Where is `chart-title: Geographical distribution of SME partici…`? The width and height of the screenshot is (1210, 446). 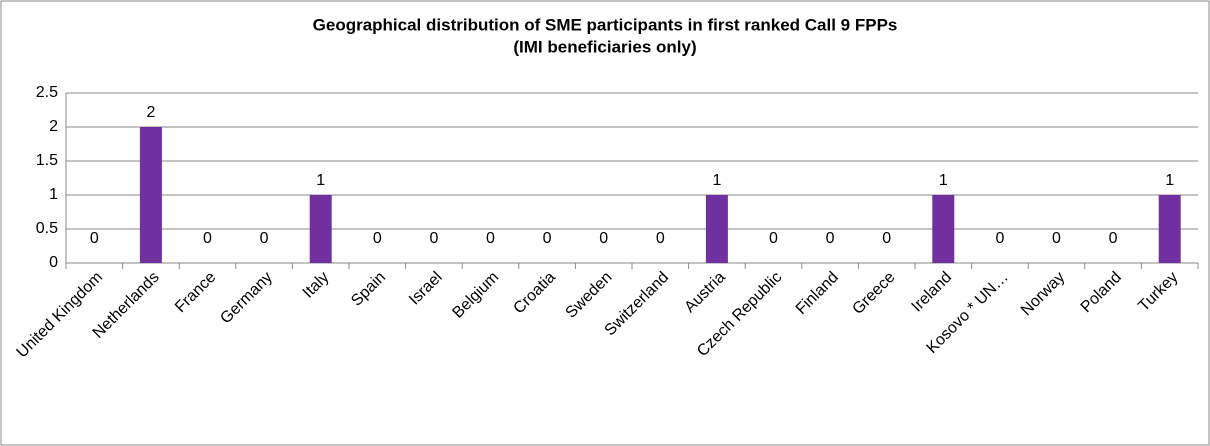 chart-title: Geographical distribution of SME partici… is located at coordinates (605, 24).